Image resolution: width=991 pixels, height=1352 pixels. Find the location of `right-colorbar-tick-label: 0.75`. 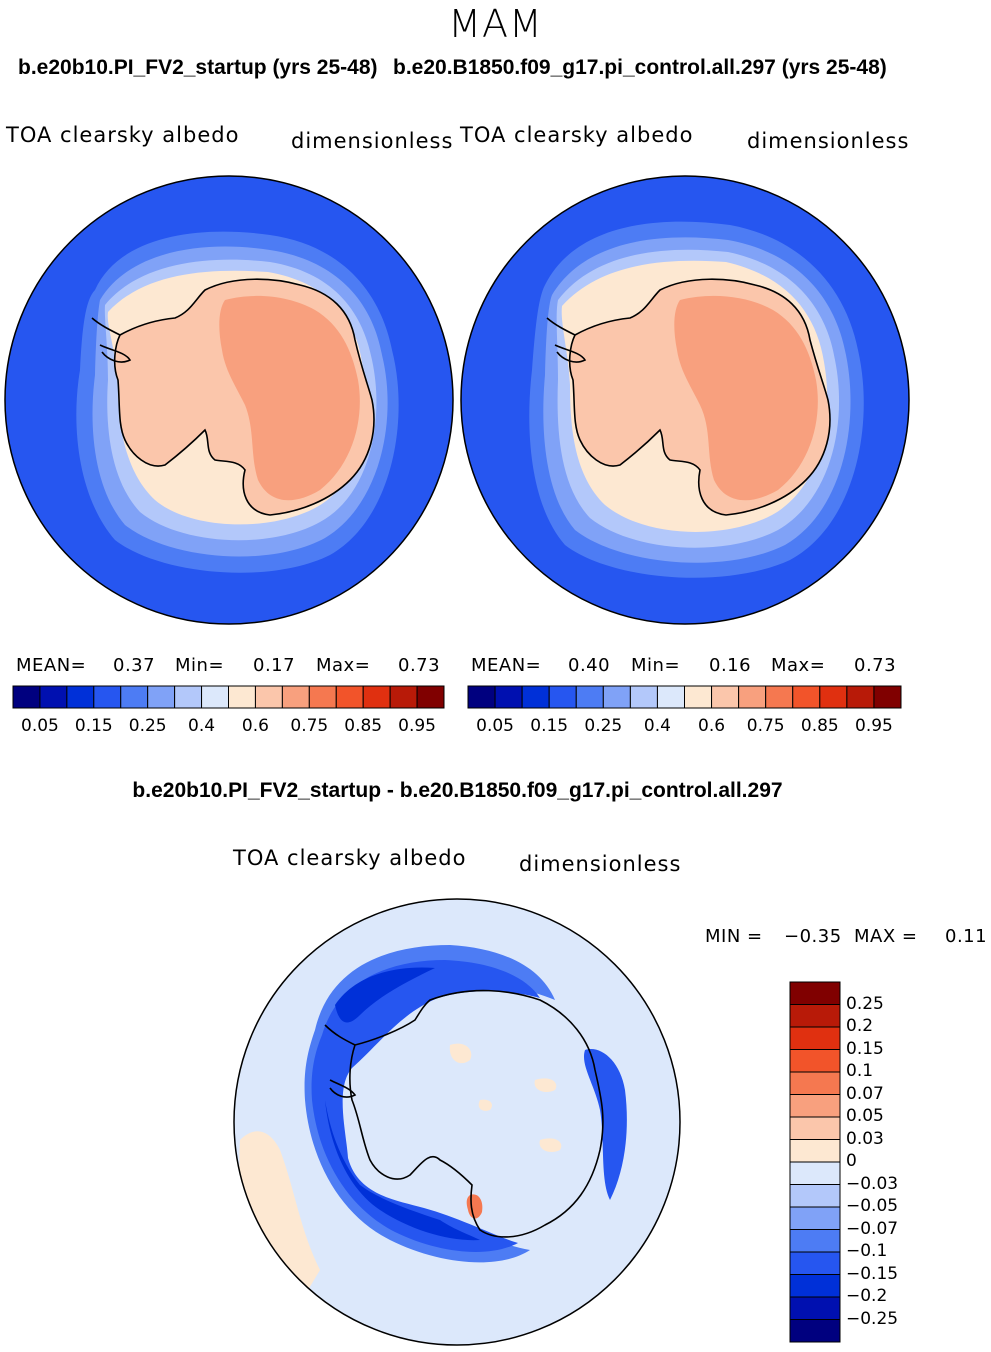

right-colorbar-tick-label: 0.75 is located at coordinates (765, 726).